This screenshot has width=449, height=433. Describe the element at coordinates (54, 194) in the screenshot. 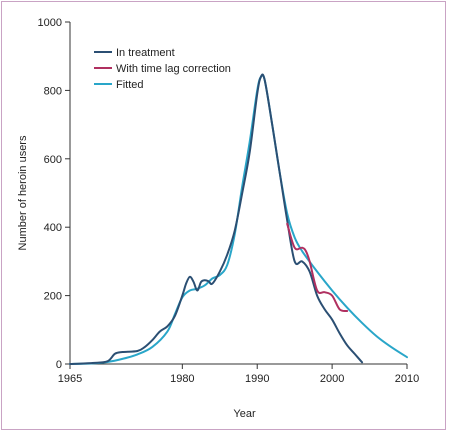

I see `y-ticks: 0 200 400 600 800 1000` at that location.